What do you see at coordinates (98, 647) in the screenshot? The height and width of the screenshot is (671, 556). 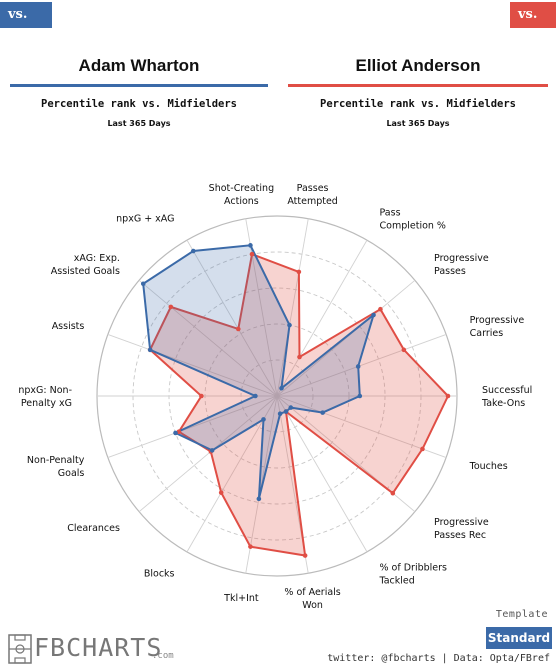 I see `logo-text: FBCHARTS` at bounding box center [98, 647].